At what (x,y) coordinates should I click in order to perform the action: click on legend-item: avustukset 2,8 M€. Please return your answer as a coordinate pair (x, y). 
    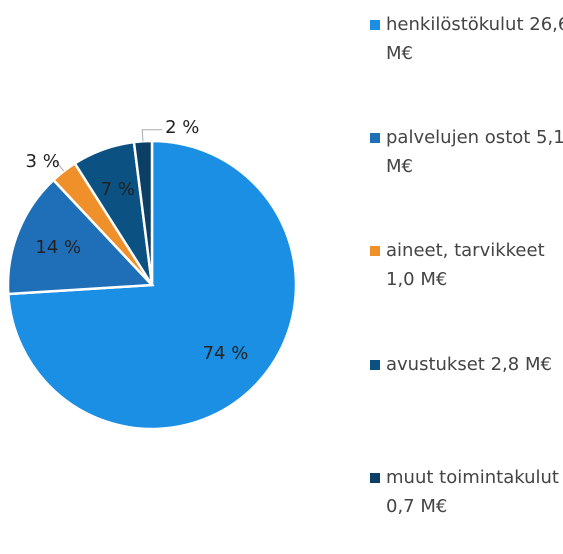
    Looking at the image, I should click on (465, 364).